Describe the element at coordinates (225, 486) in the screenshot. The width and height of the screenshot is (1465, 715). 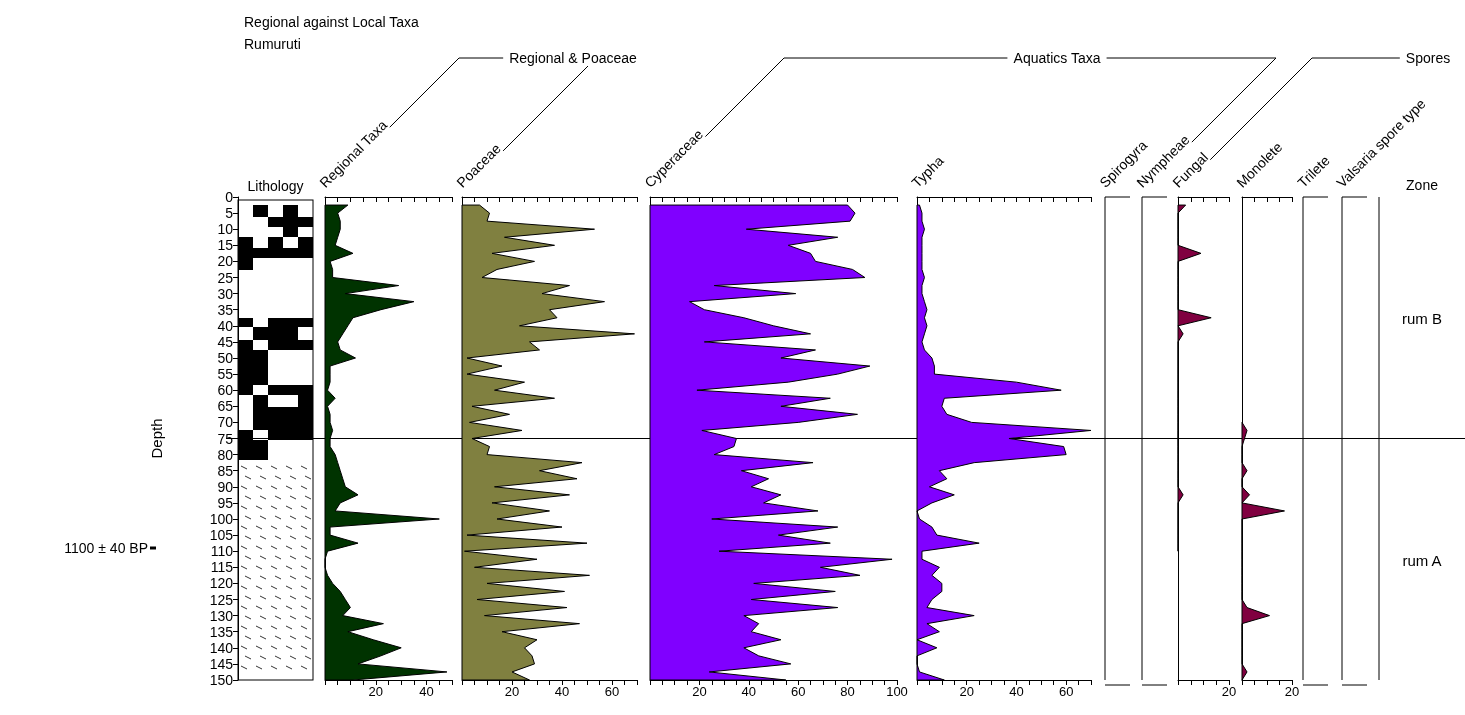
I see `y-tick-label: 90` at that location.